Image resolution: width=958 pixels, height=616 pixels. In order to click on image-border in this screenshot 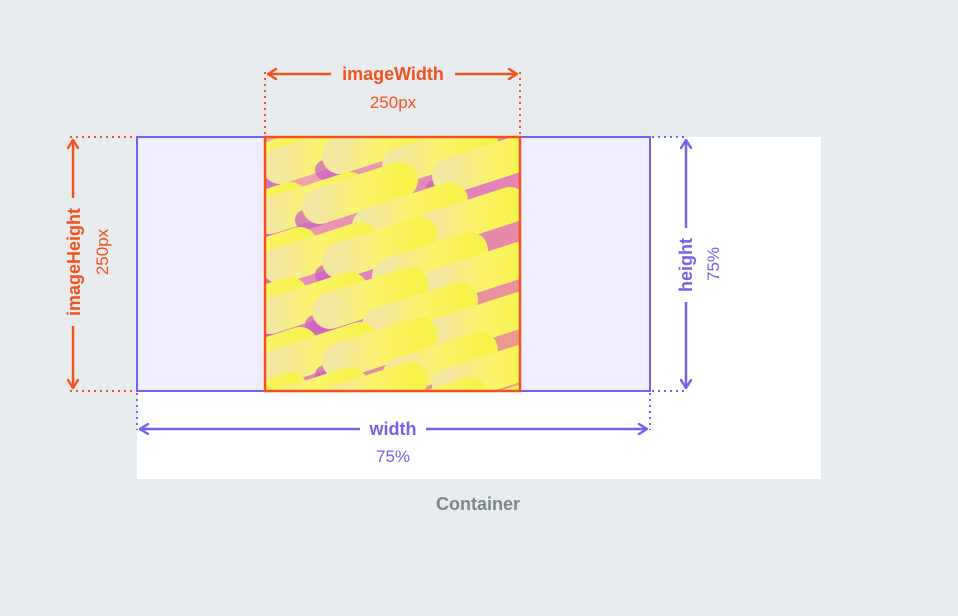, I will do `click(392, 264)`.